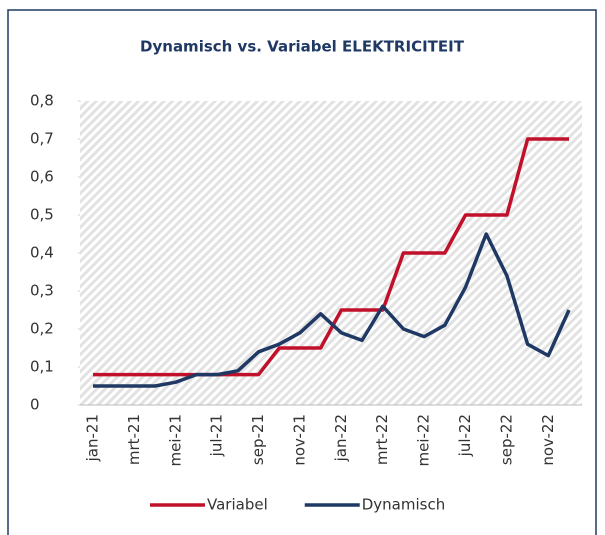  Describe the element at coordinates (42, 177) in the screenshot. I see `y-tick-label: 0,6` at that location.